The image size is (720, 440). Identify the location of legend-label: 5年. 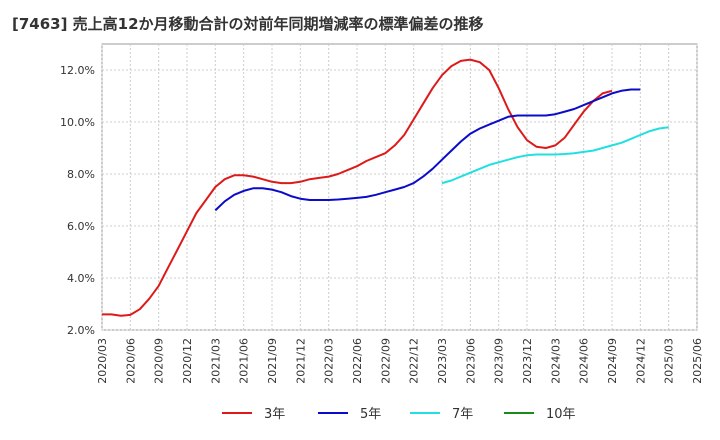
(370, 414).